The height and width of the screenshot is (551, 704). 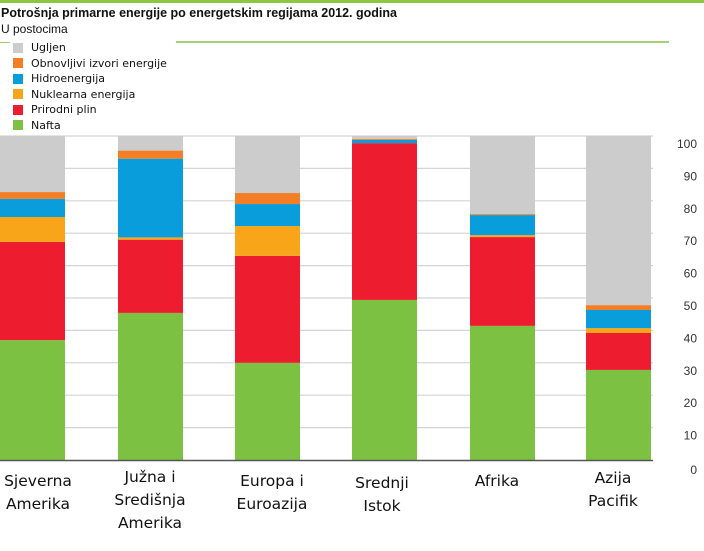 What do you see at coordinates (48, 48) in the screenshot?
I see `legend-label: Ugljen` at bounding box center [48, 48].